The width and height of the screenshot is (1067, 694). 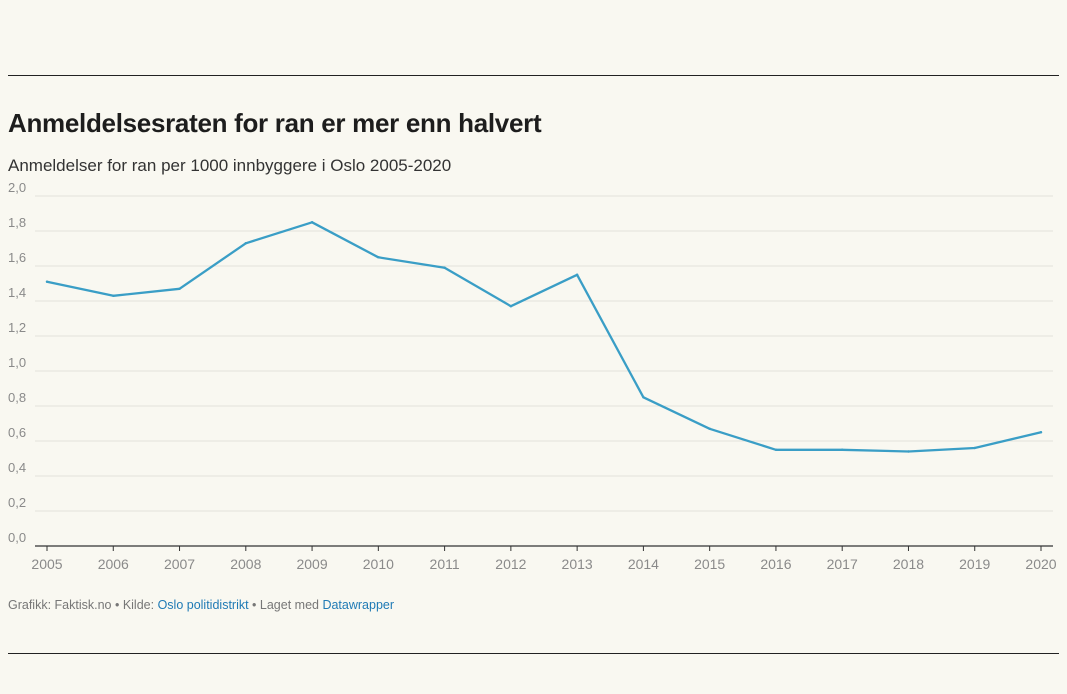 I want to click on y-tick-label: 1,8, so click(x=17, y=222).